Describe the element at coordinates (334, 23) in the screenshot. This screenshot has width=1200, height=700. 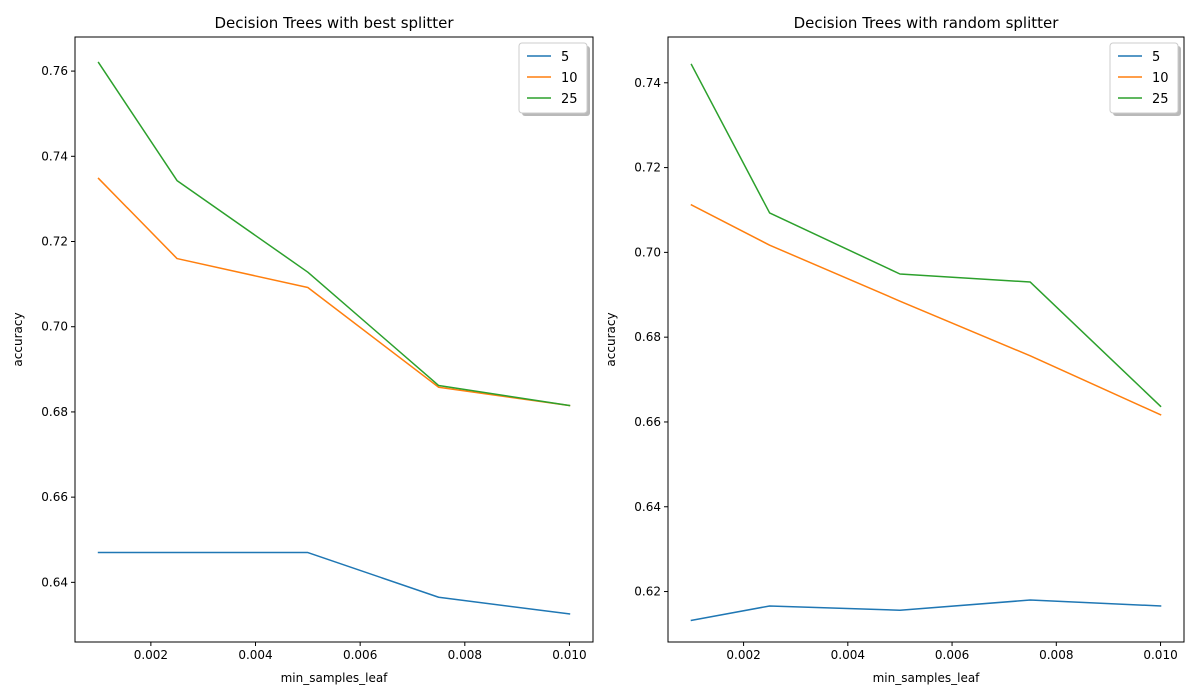
I see `chart-title: Decision Trees with best splitter` at that location.